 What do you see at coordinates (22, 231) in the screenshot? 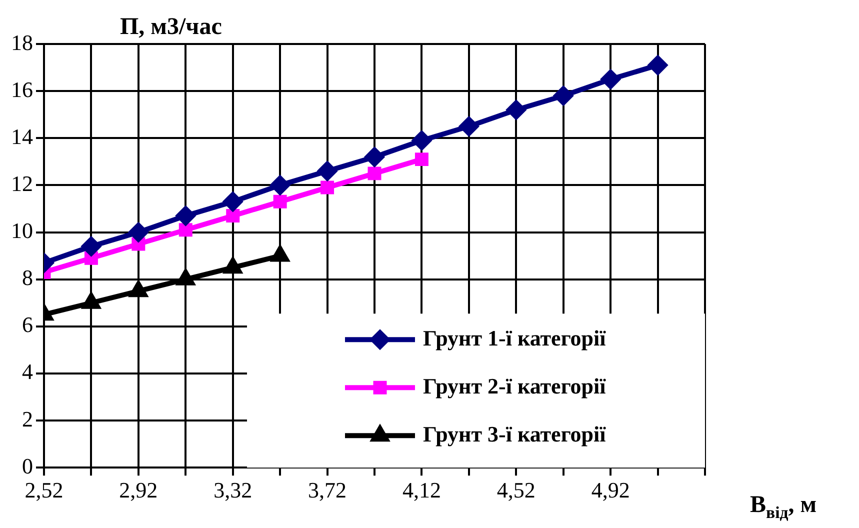
I see `y-tick-label: 10` at bounding box center [22, 231].